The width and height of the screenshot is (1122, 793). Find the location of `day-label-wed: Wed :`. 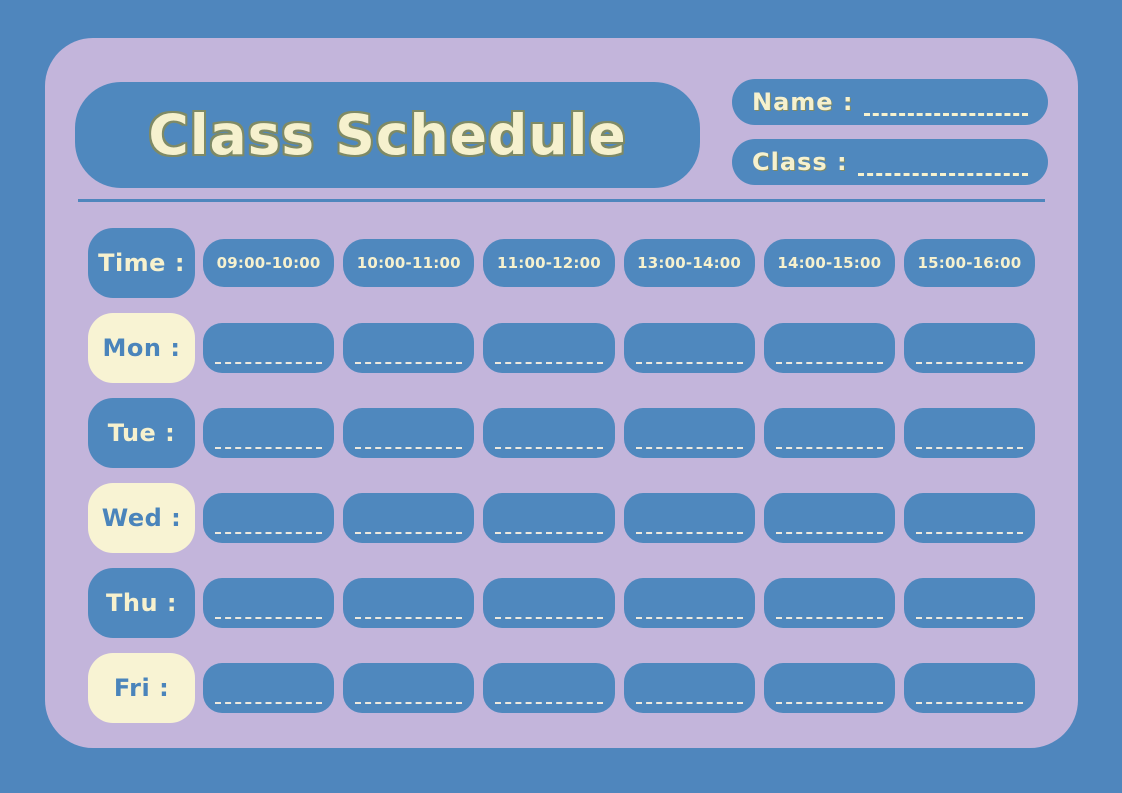

day-label-wed: Wed : is located at coordinates (141, 518).